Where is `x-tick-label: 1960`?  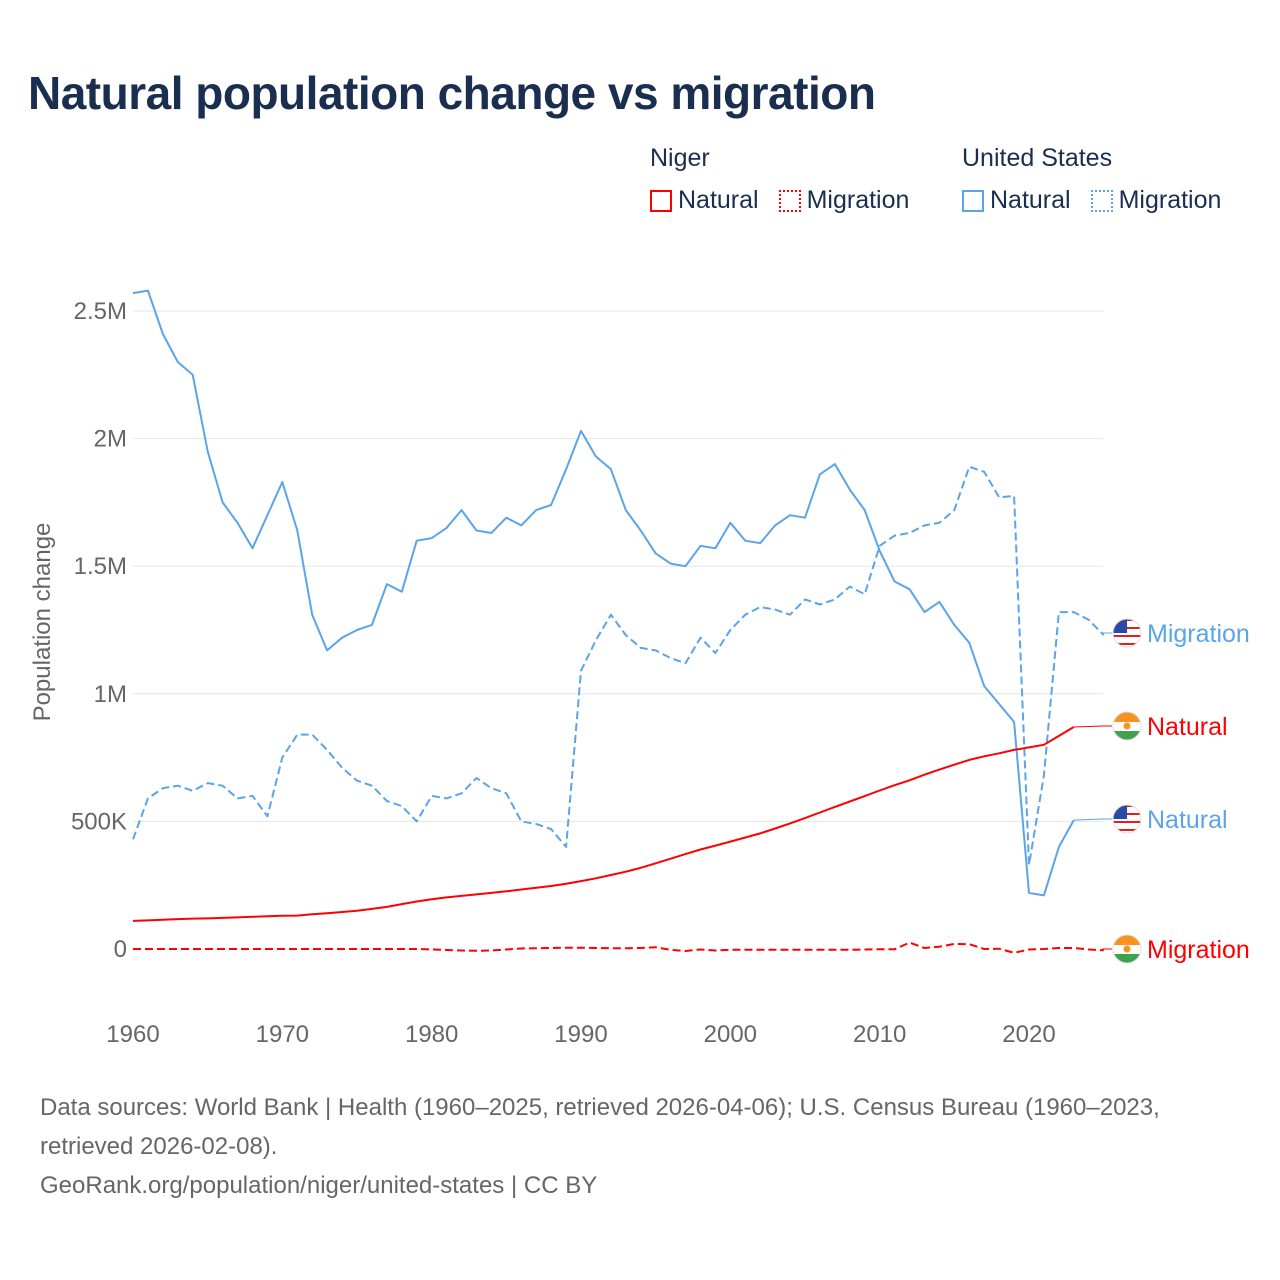 x-tick-label: 1960 is located at coordinates (132, 1034).